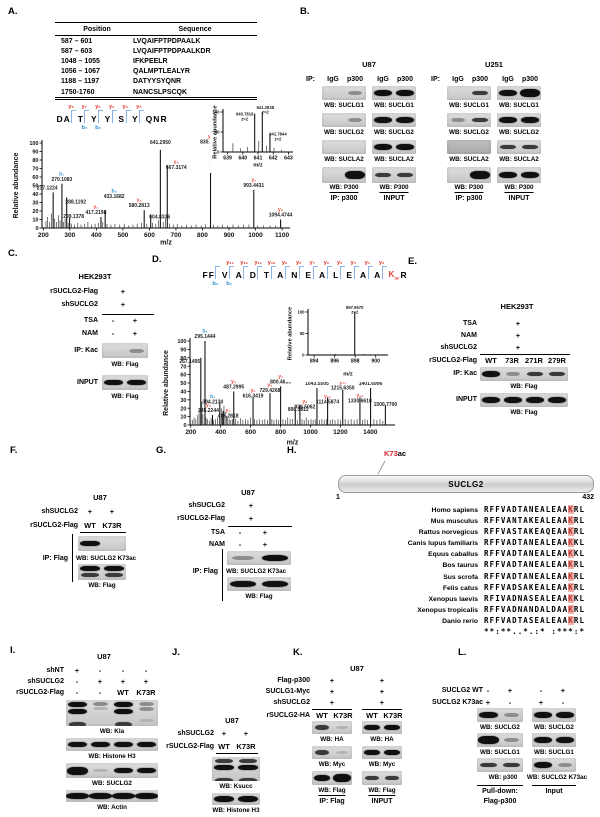  What do you see at coordinates (526, 598) in the screenshot?
I see `seq-pre: RFIVADNASEALEAA` at bounding box center [526, 598].